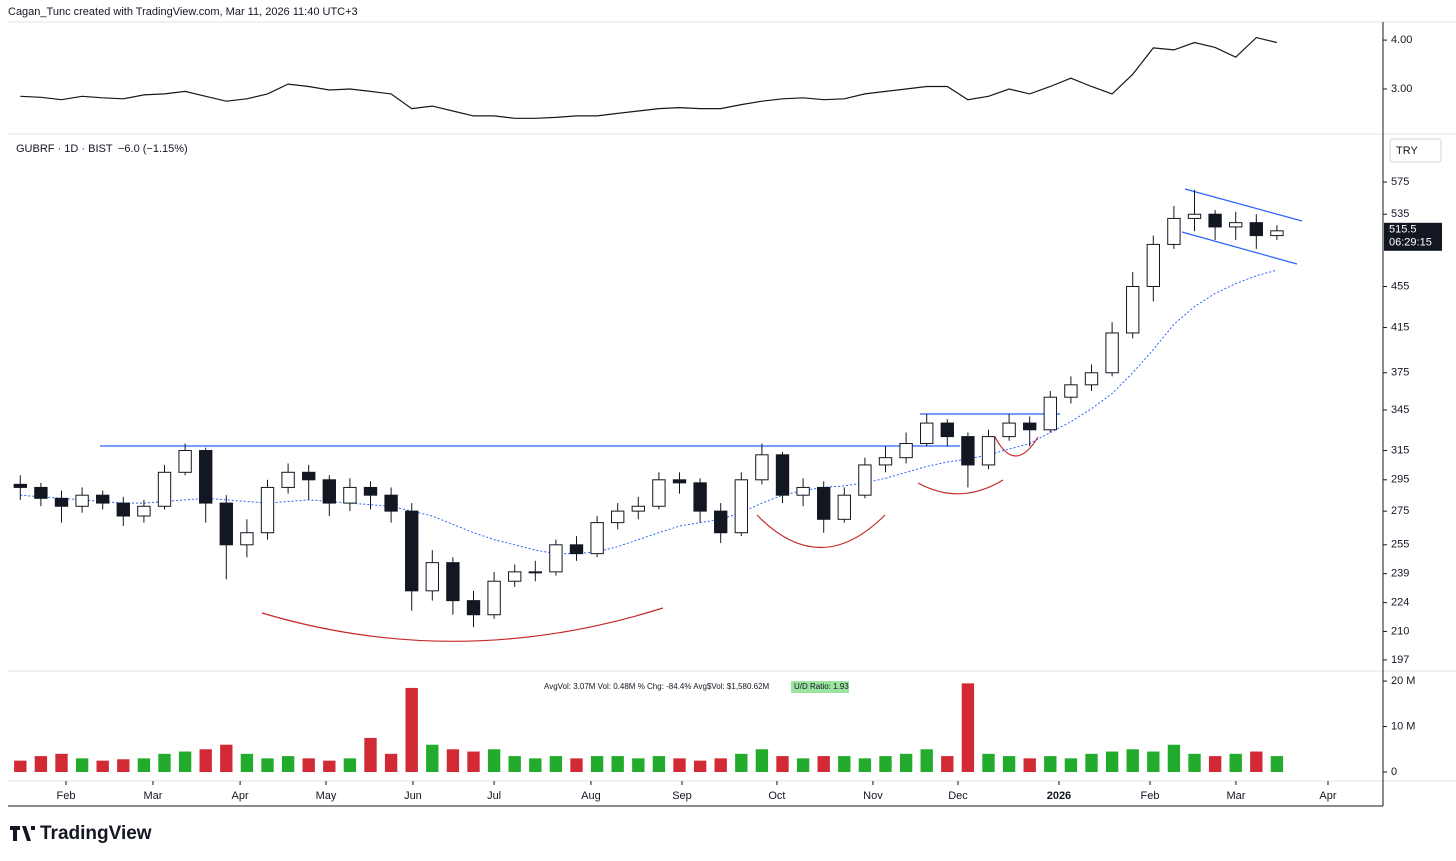 The image size is (1456, 861). Describe the element at coordinates (153, 149) in the screenshot. I see `legend-change: −6.0 (−1.15%)` at that location.